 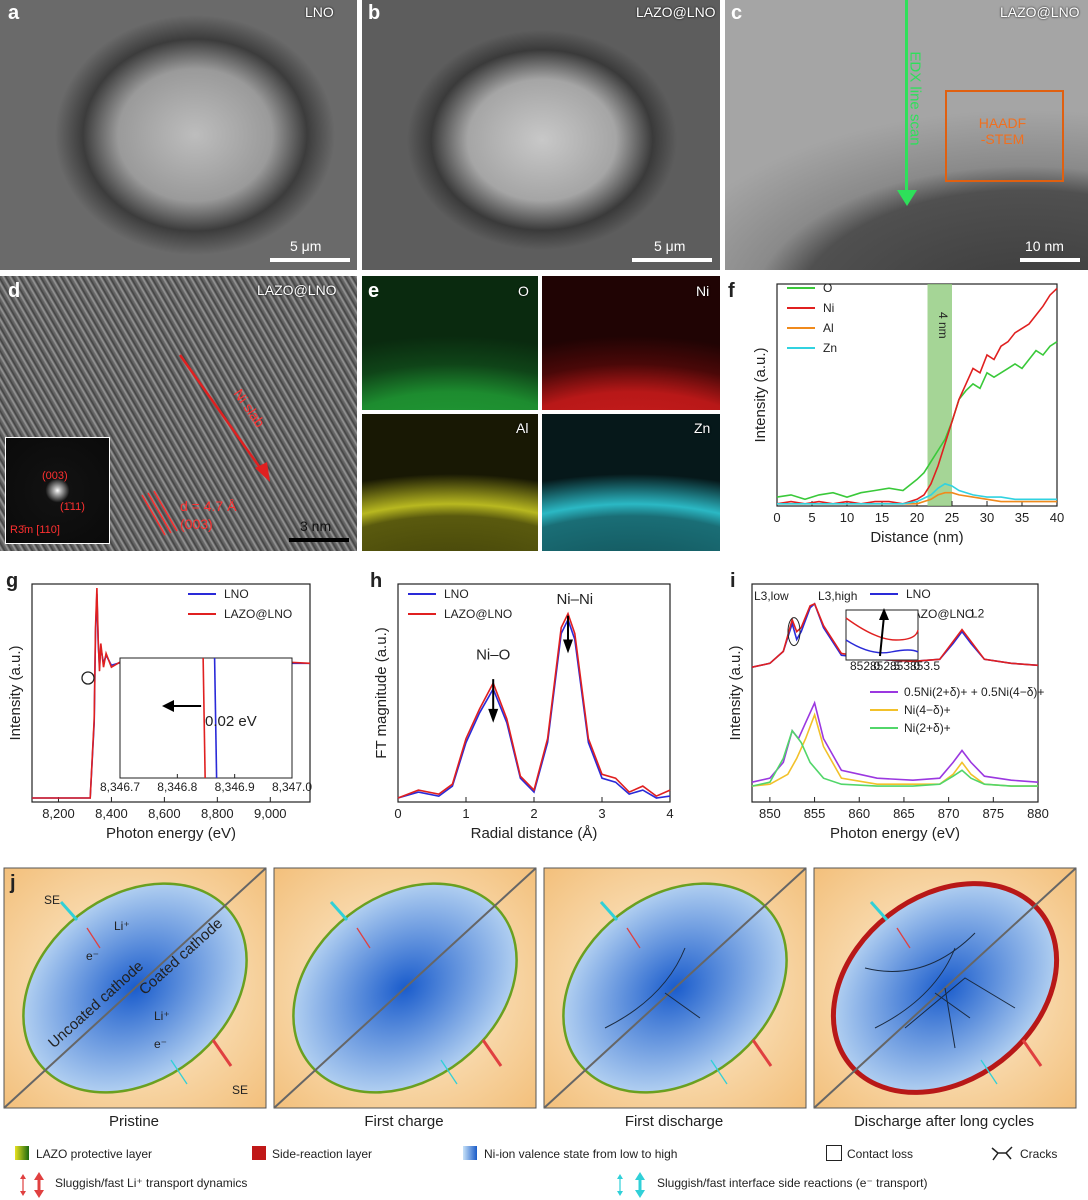 What do you see at coordinates (1040, 12) in the screenshot?
I see `panel-c-tag: LAZO@LNO` at bounding box center [1040, 12].